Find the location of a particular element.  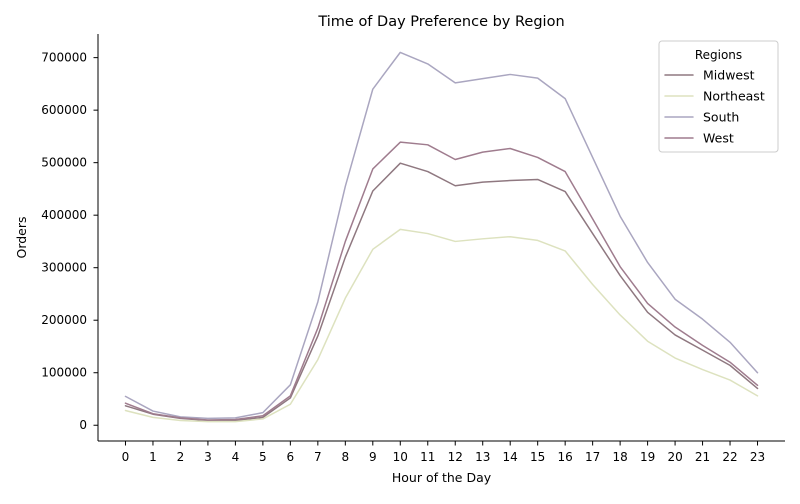

x-tick-label: 17 is located at coordinates (592, 457).